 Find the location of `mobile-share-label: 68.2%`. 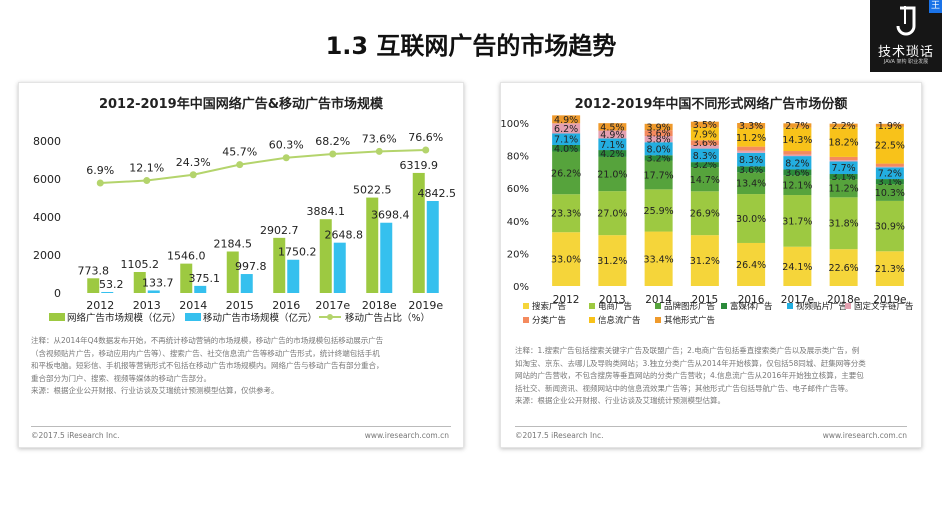

mobile-share-label: 68.2% is located at coordinates (332, 141).